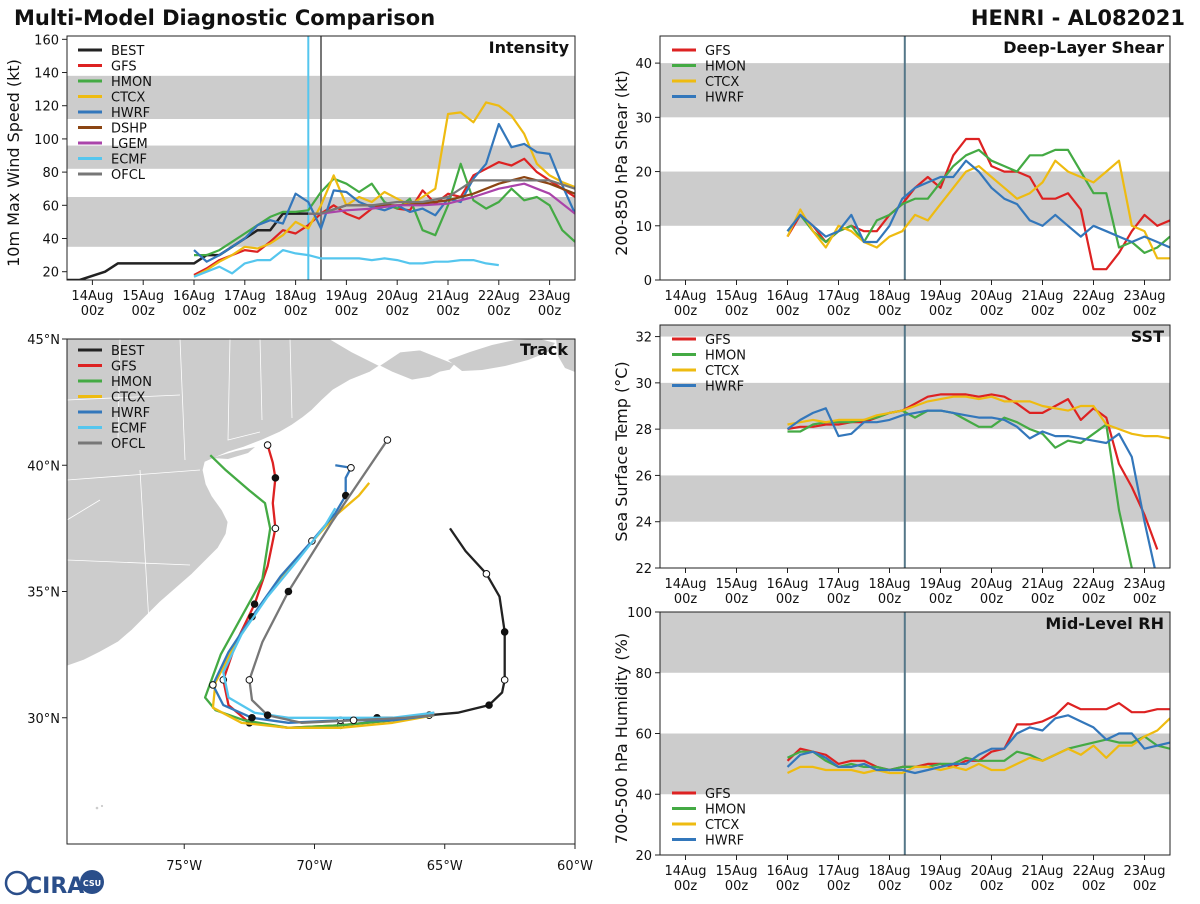 The image size is (1200, 904). Describe the element at coordinates (890, 296) in the screenshot. I see `shear-xtick-date: 18Aug` at that location.